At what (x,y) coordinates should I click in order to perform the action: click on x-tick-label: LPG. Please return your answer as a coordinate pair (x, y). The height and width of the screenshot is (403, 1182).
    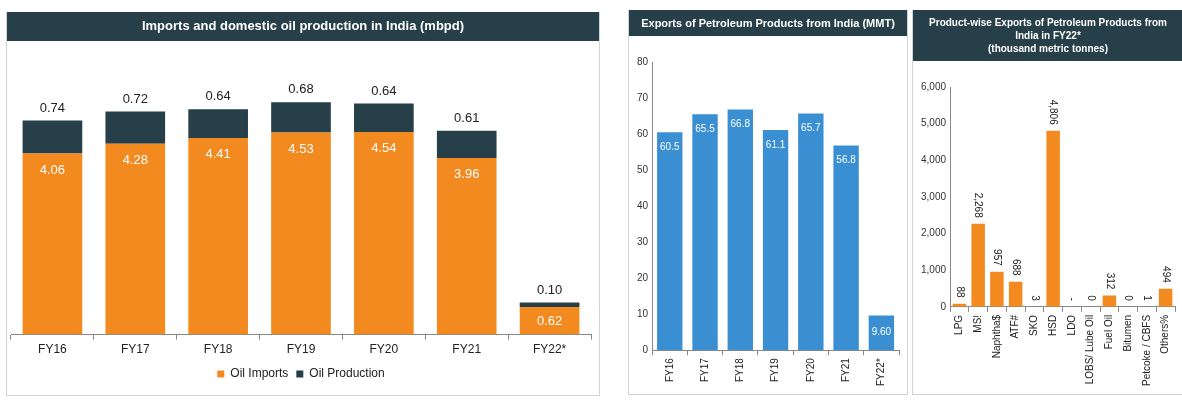
    Looking at the image, I should click on (959, 324).